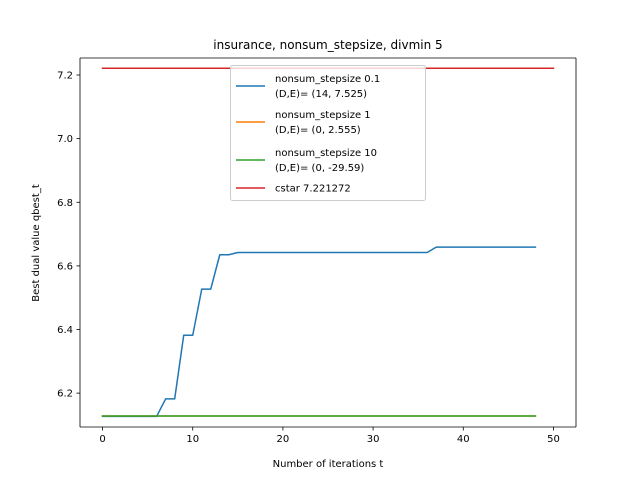  Describe the element at coordinates (102, 439) in the screenshot. I see `x-tick-label: 0` at that location.